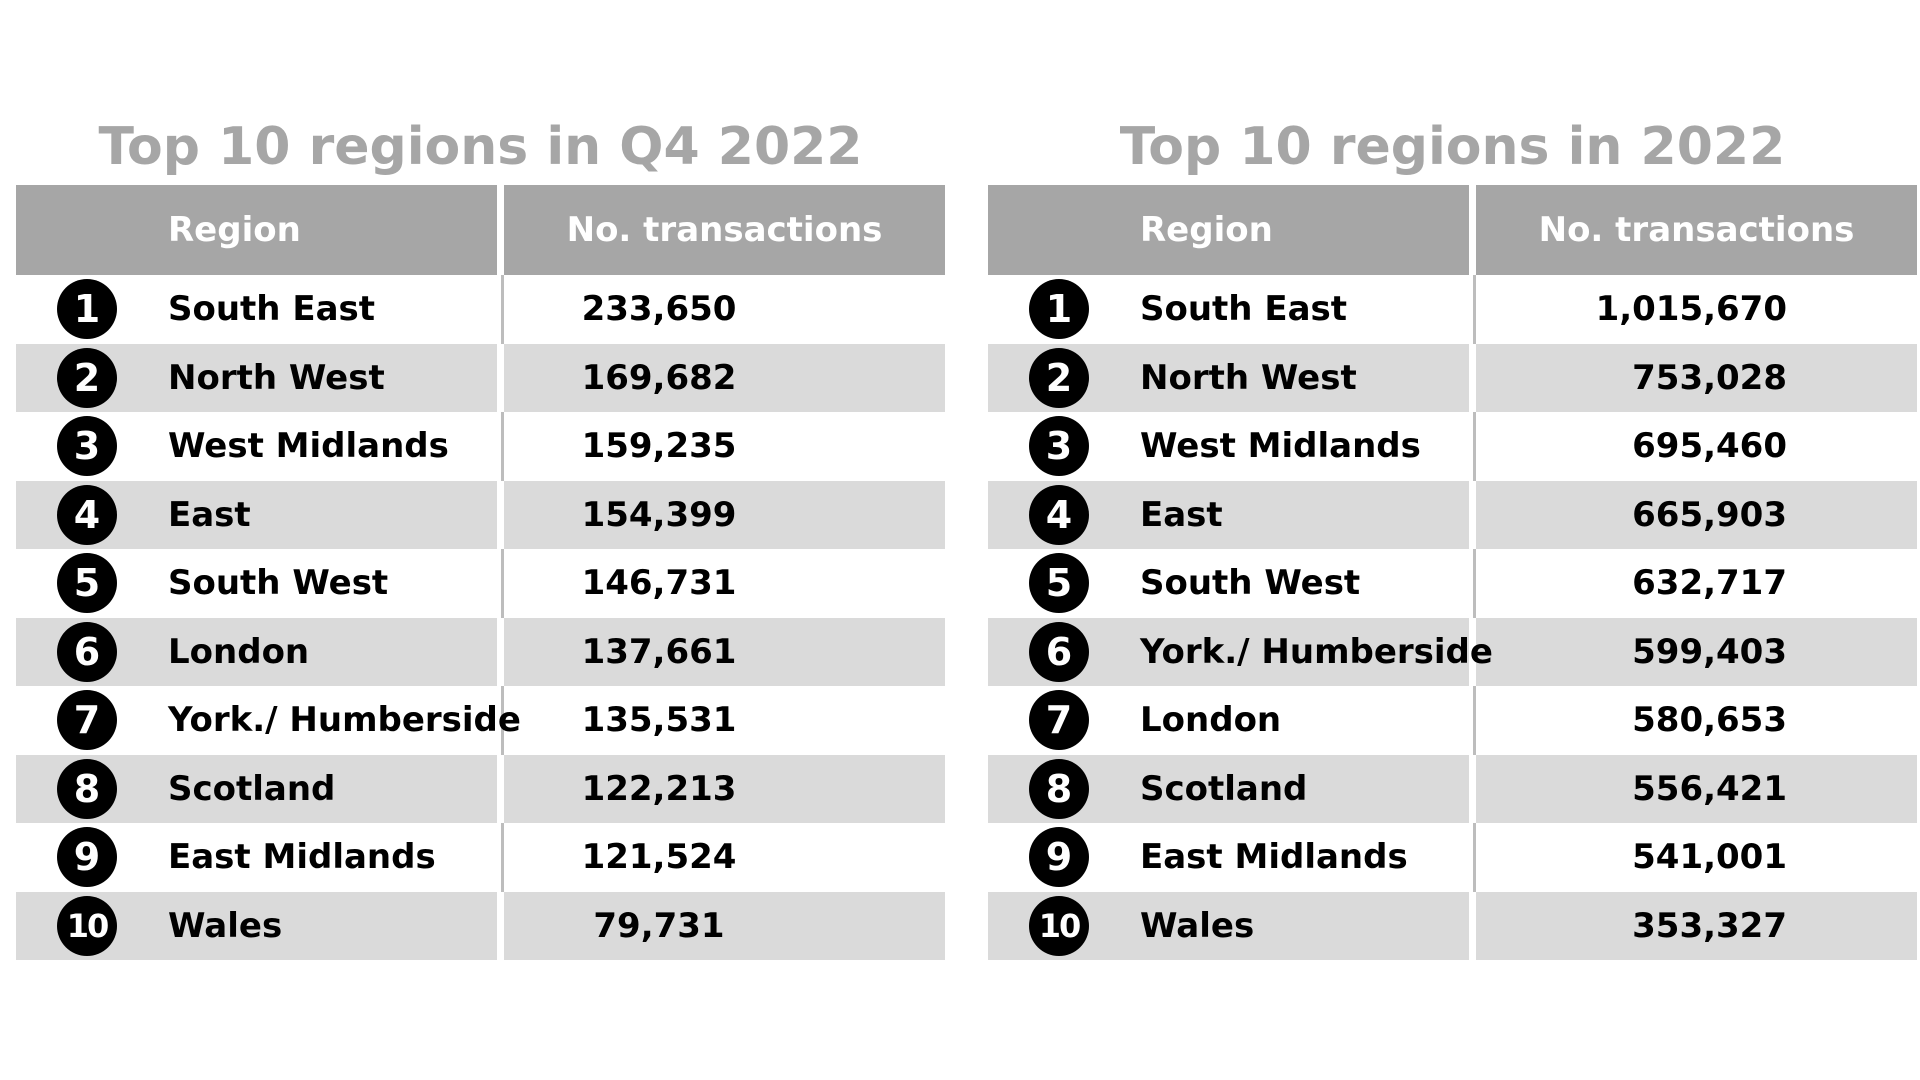 This screenshot has width=1920, height=1080. I want to click on transactions-value: 154,399, so click(659, 514).